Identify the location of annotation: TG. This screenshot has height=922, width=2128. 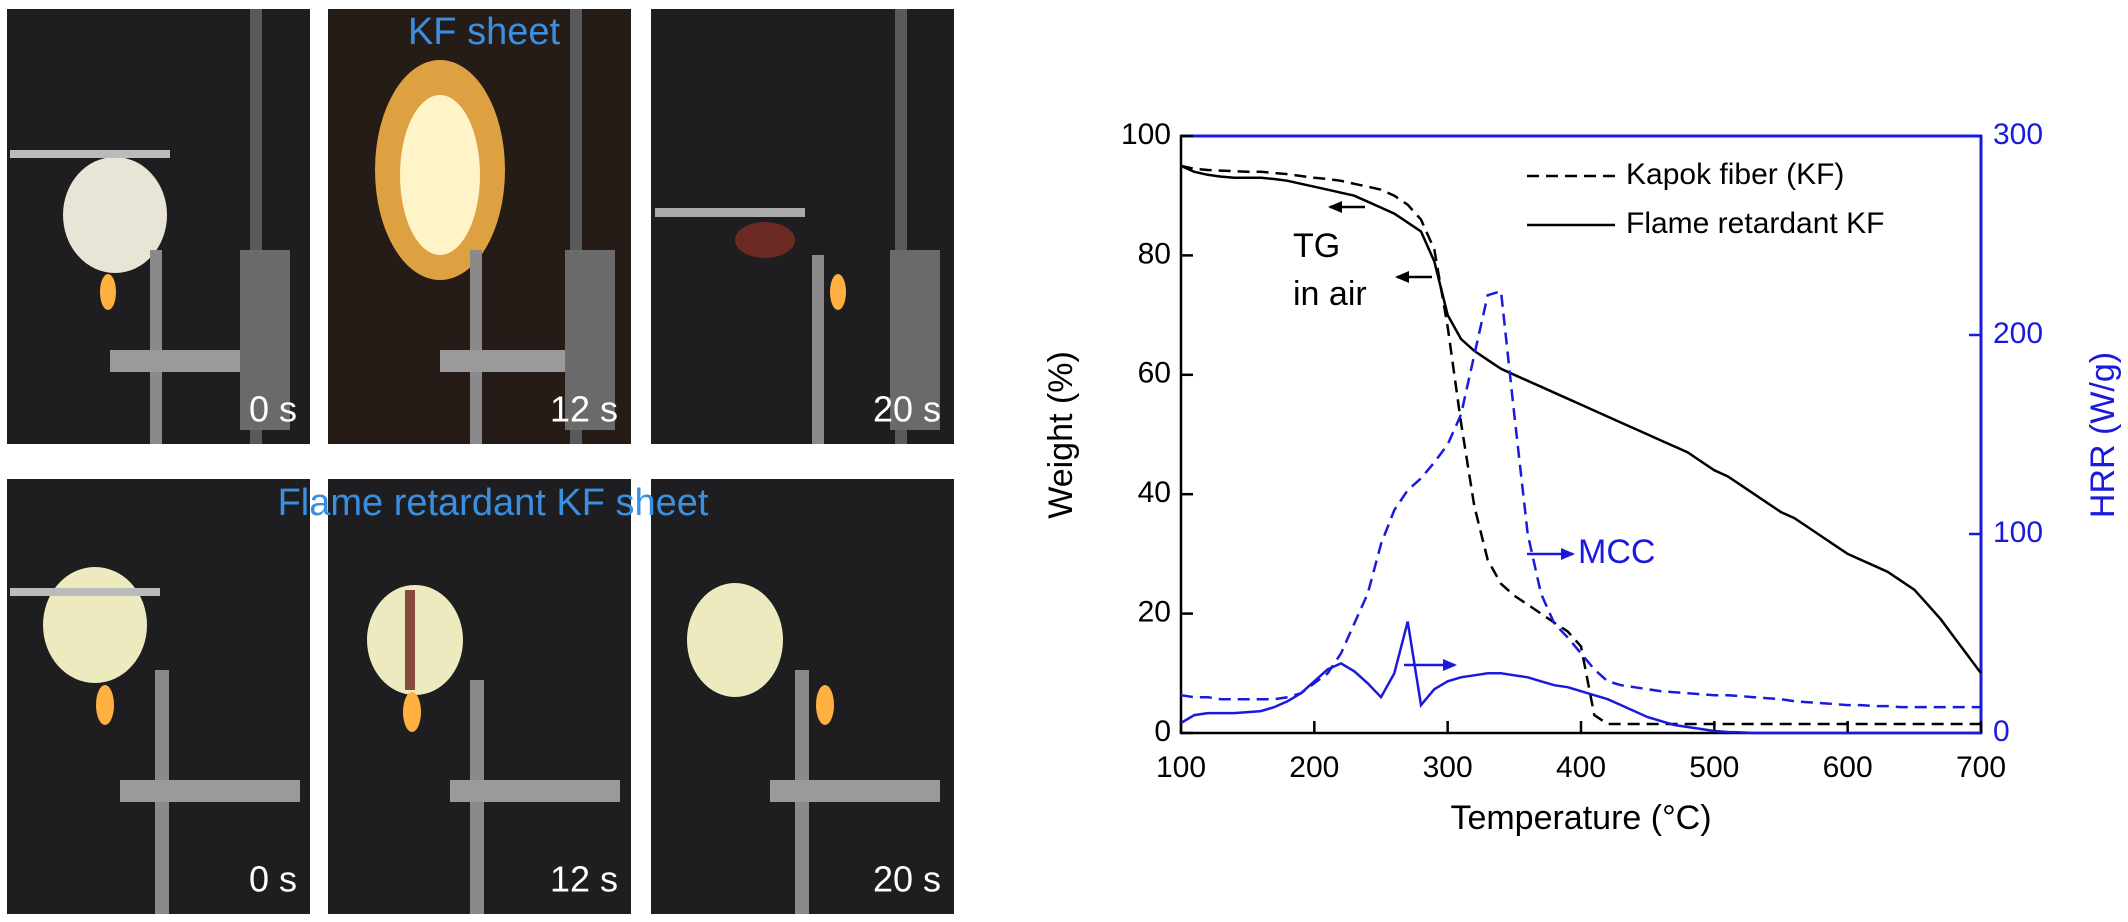
(1316, 246).